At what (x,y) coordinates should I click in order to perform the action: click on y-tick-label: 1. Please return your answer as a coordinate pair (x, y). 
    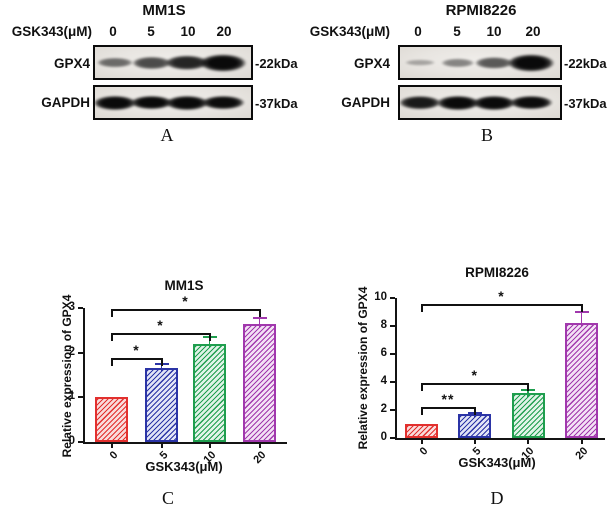
    Looking at the image, I should click on (71, 396).